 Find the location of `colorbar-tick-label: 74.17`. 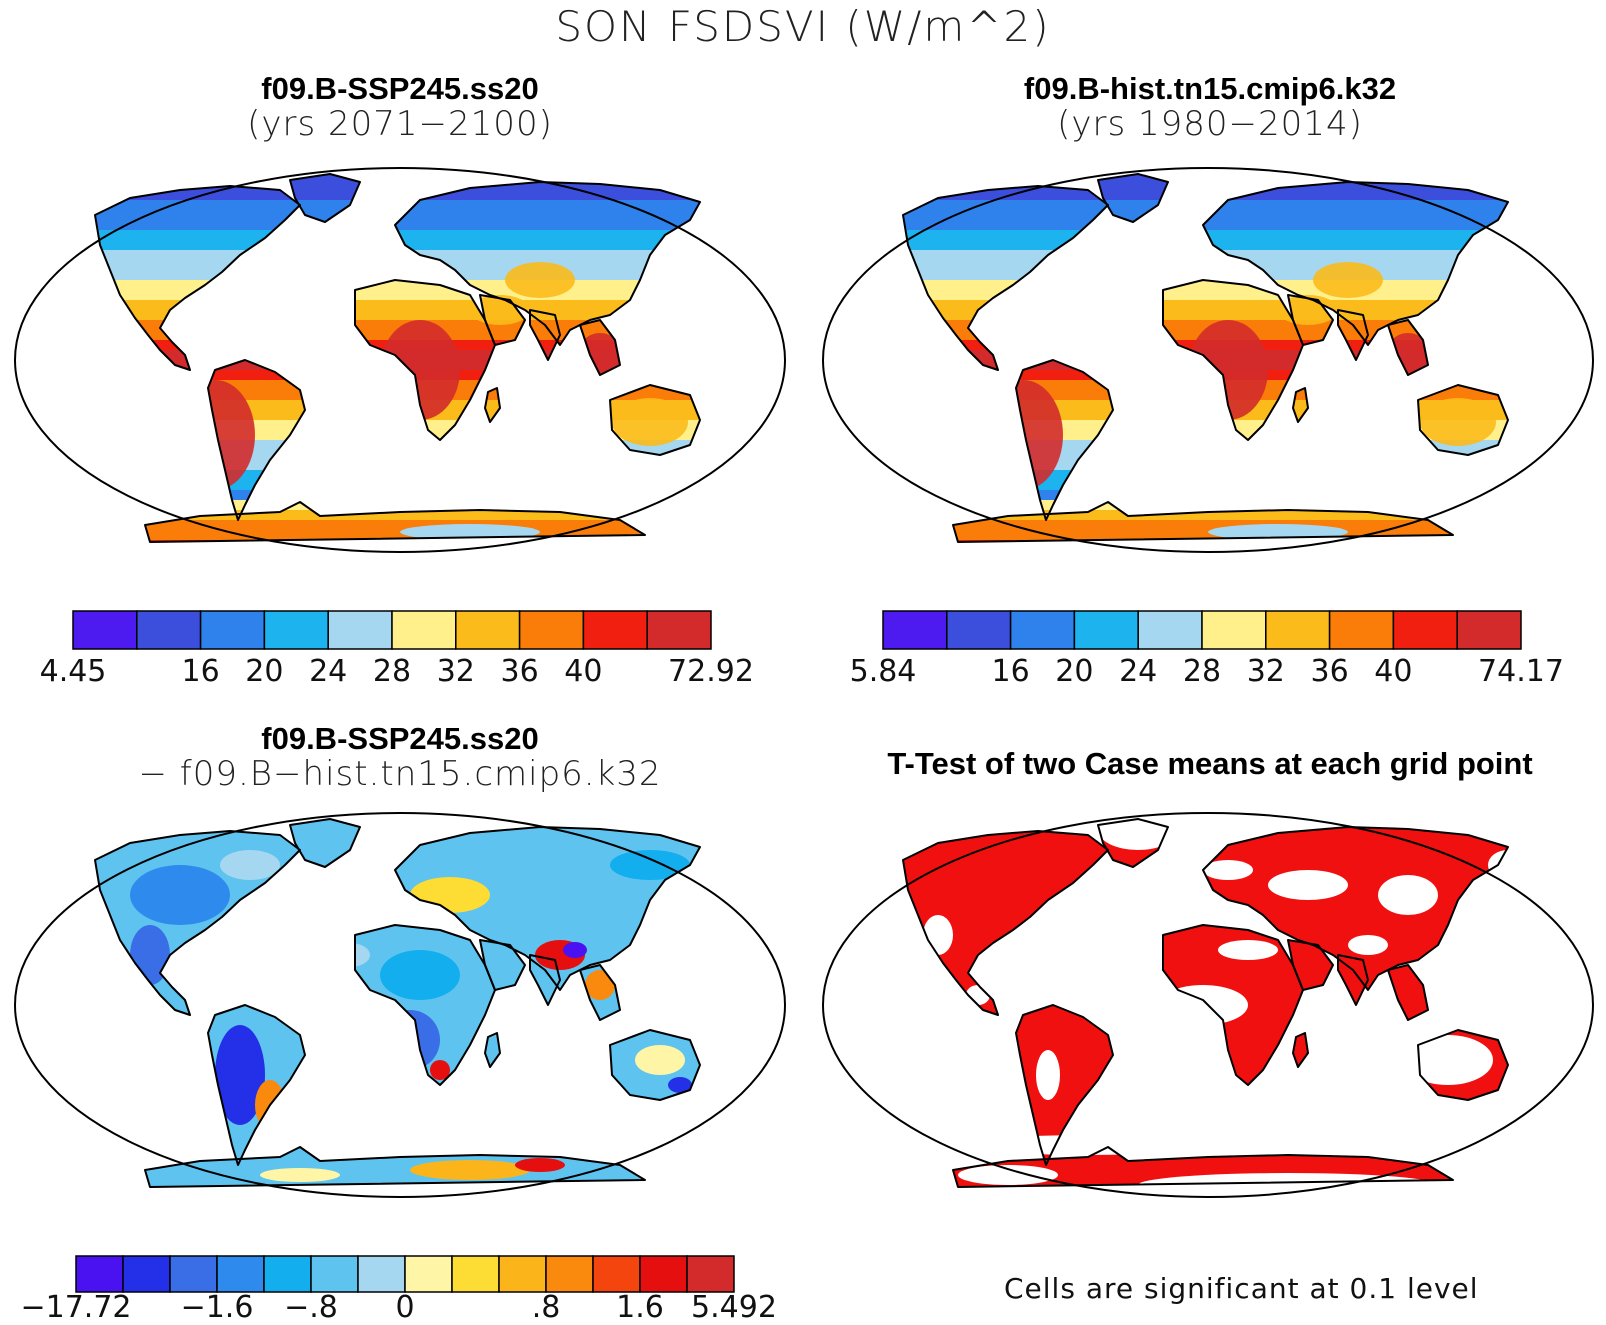

colorbar-tick-label: 74.17 is located at coordinates (1521, 671).